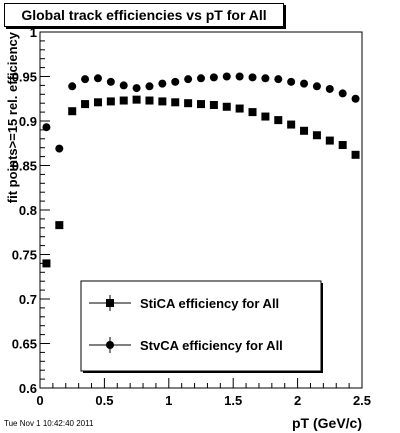 The width and height of the screenshot is (400, 433). I want to click on legend-box, so click(201, 326).